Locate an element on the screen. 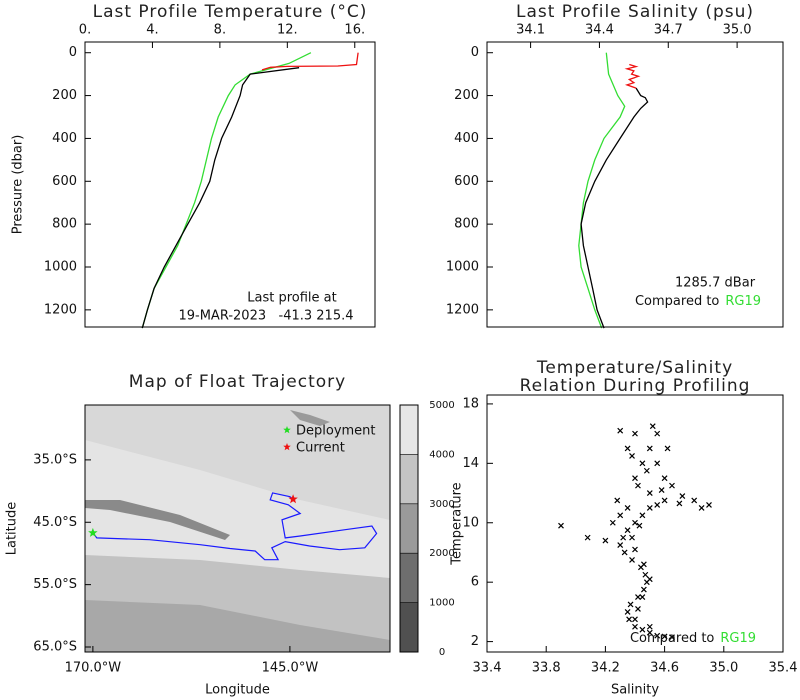 Image resolution: width=800 pixels, height=700 pixels. x-axis-label: Longitude is located at coordinates (237, 690).